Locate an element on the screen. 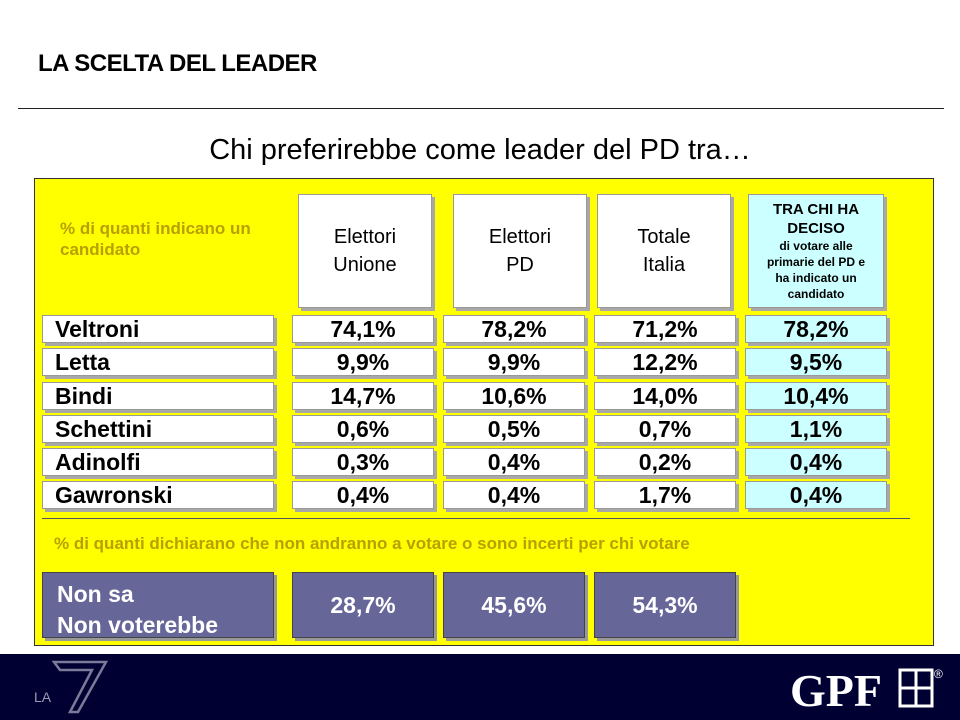  candidate-name: Veltroni is located at coordinates (158, 329).